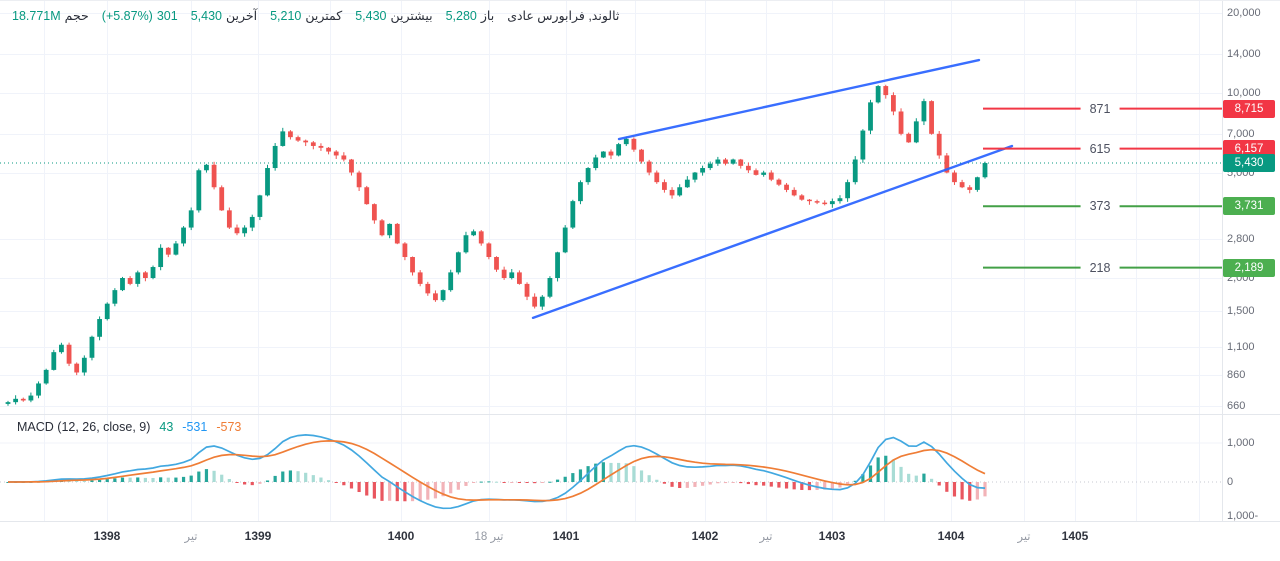  What do you see at coordinates (832, 536) in the screenshot?
I see `time-label: 1403` at bounding box center [832, 536].